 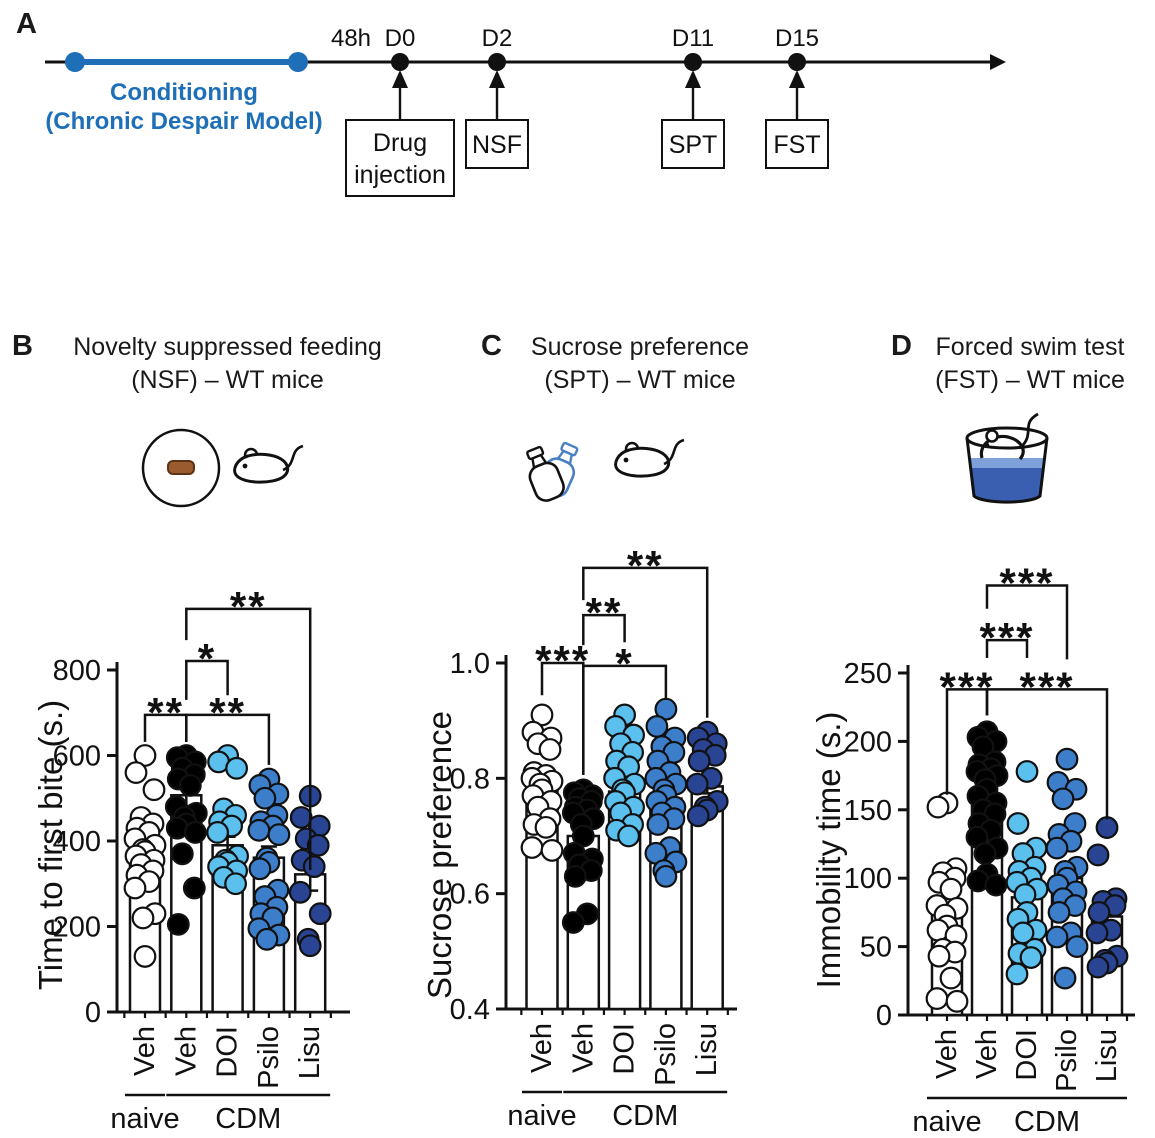 What do you see at coordinates (796, 145) in the screenshot?
I see `event-box-label: FST` at bounding box center [796, 145].